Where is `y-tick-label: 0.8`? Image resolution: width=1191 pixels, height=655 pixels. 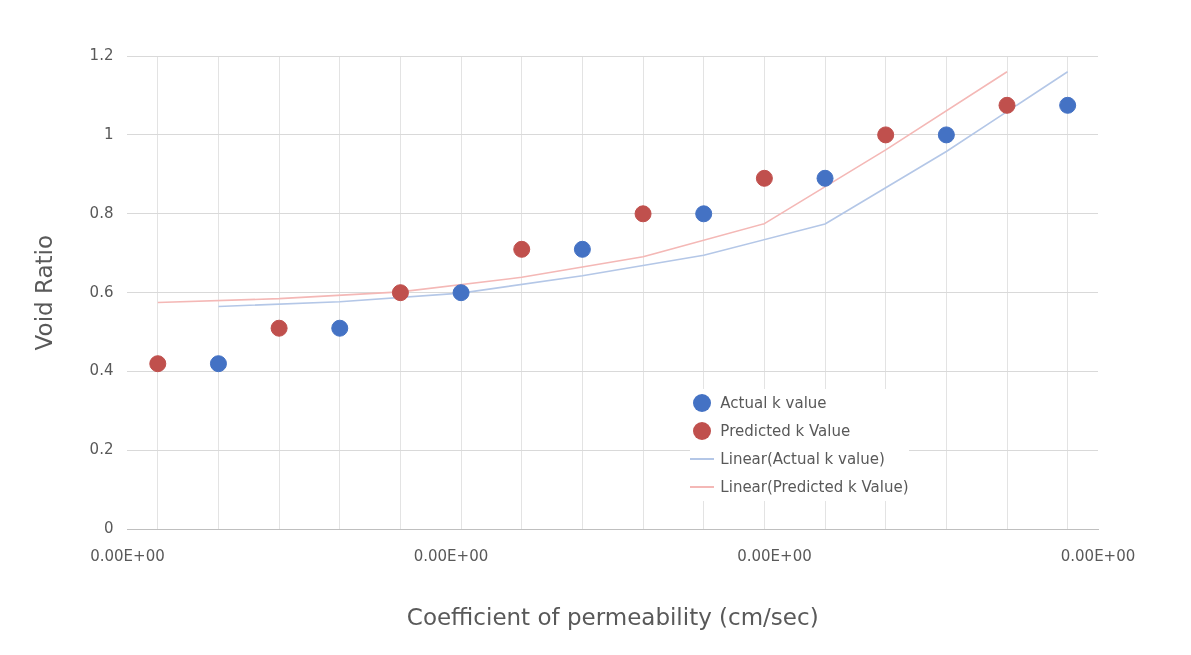
y-tick-label: 0.8 is located at coordinates (101, 212).